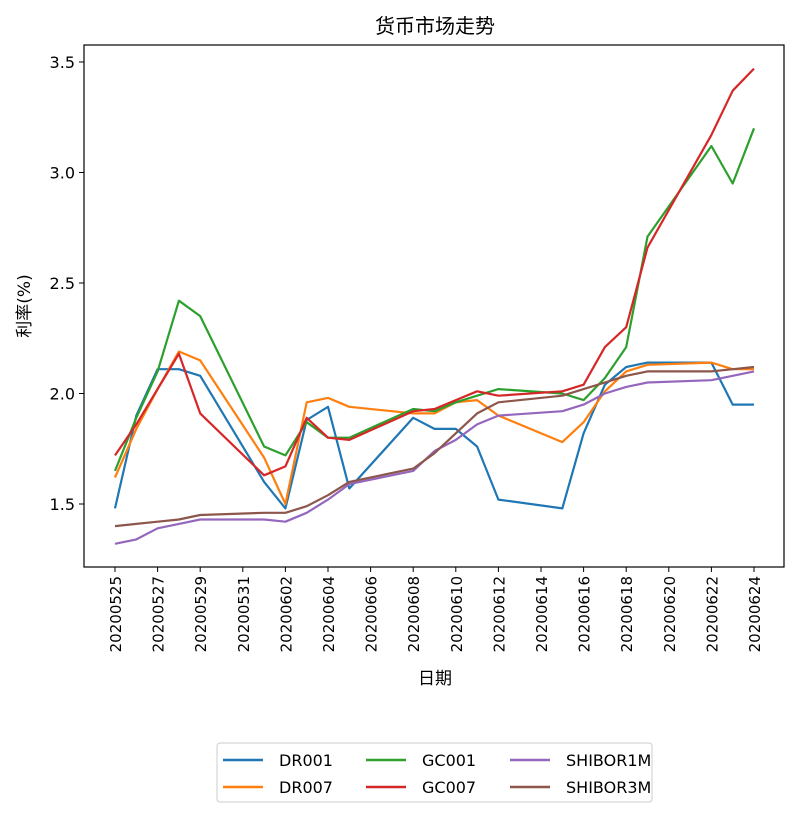 This screenshot has height=822, width=800. What do you see at coordinates (62, 173) in the screenshot?
I see `y-tick-label: 3.0` at bounding box center [62, 173].